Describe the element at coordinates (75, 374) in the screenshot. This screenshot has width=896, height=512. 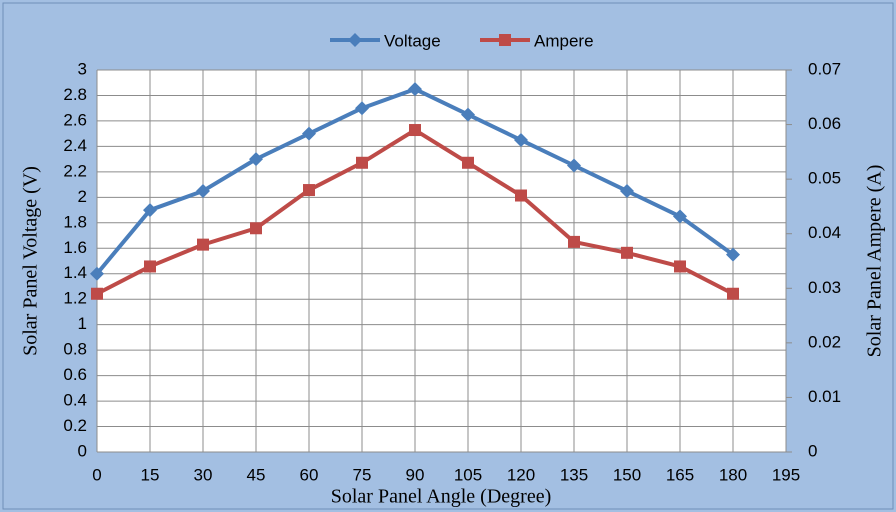
I see `y-tick-label: 0.6` at that location.